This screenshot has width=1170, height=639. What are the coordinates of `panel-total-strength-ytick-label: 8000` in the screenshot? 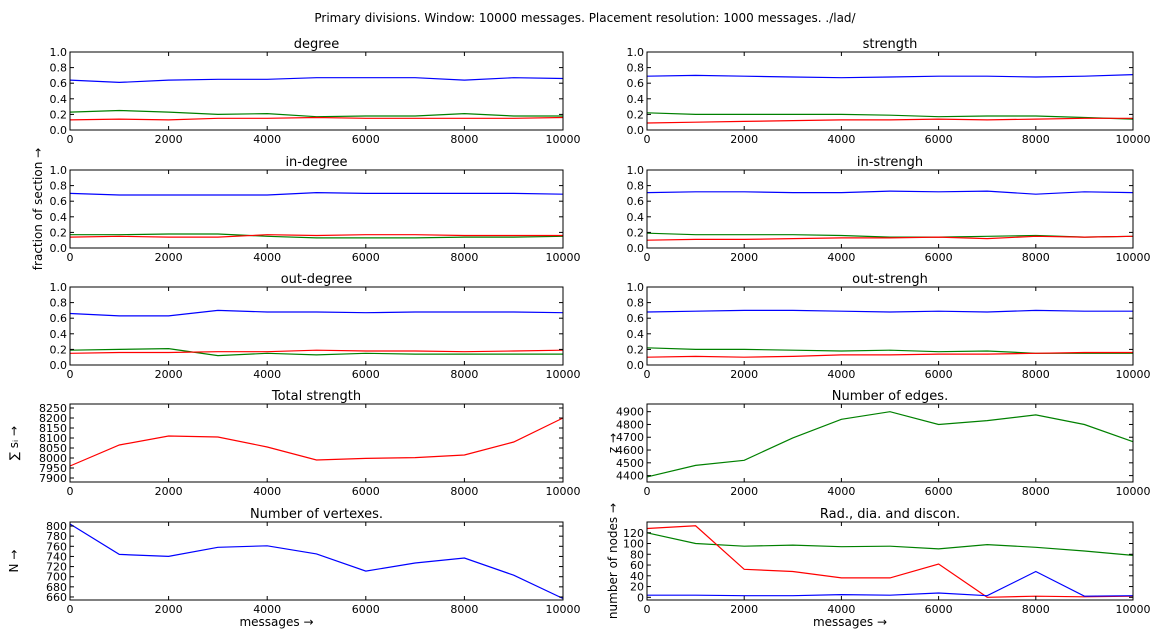 It's located at (53, 458).